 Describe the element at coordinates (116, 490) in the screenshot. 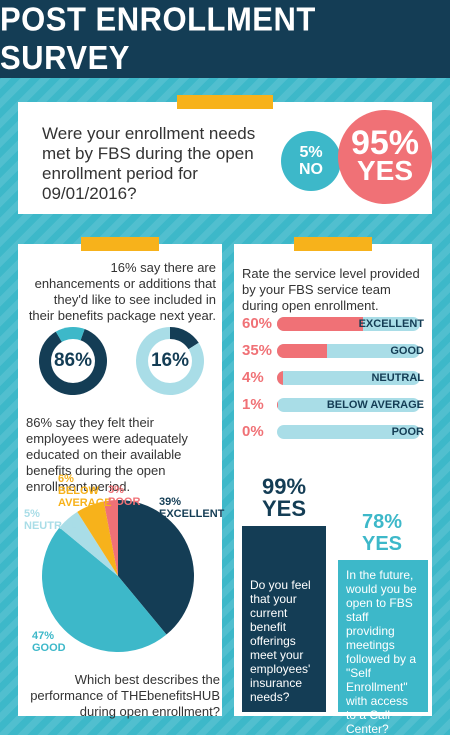

I see `pie-value-poor: 3%` at that location.